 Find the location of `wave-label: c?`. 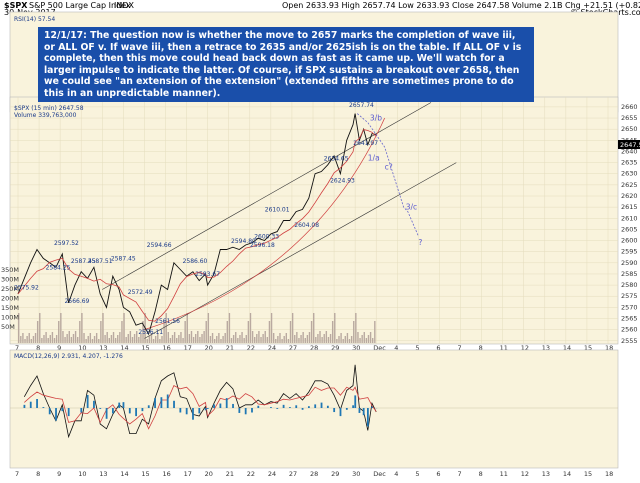

wave-label: c? is located at coordinates (389, 166).